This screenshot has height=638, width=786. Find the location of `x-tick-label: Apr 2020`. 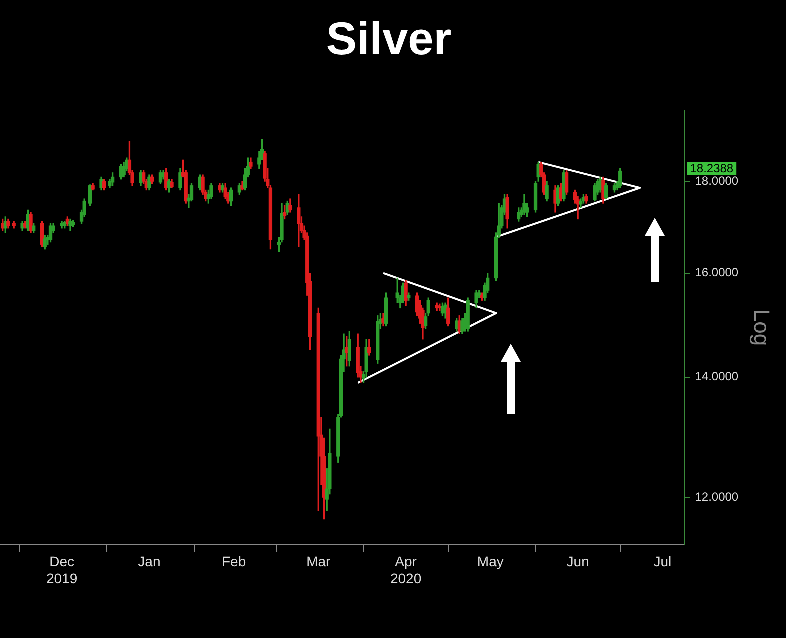

x-tick-label: Apr 2020 is located at coordinates (406, 570).